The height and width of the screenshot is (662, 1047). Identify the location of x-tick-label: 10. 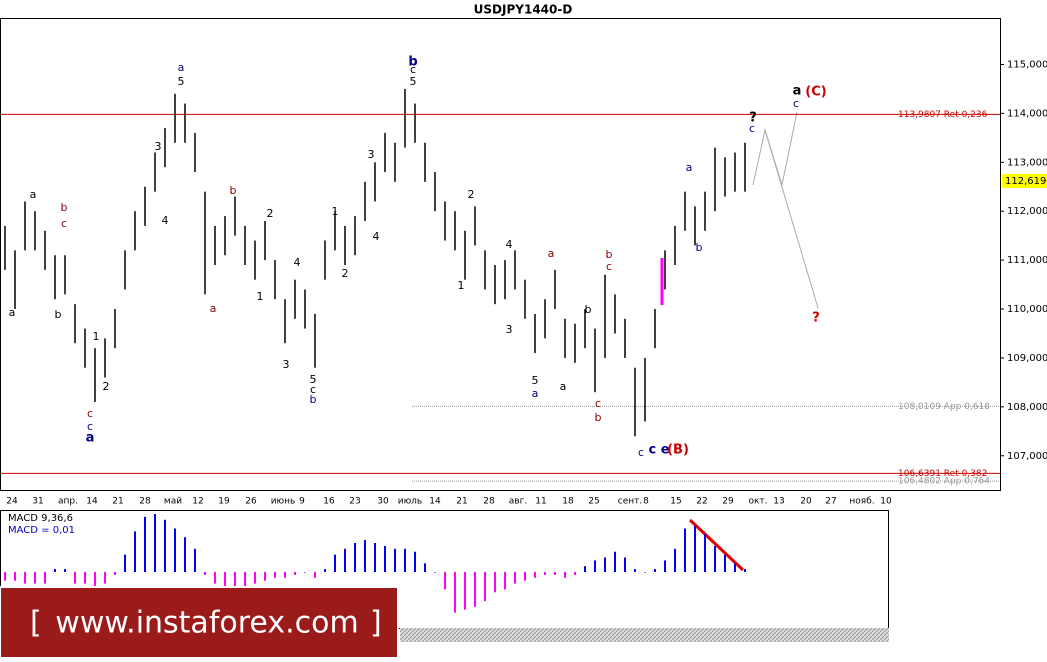
(886, 502).